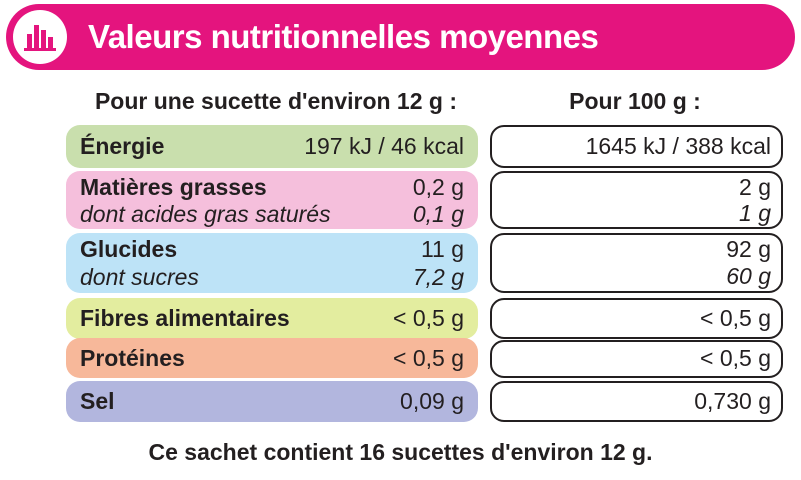  I want to click on row-fibres-portion: Fibres alimentaires < 0,5 g, so click(272, 318).